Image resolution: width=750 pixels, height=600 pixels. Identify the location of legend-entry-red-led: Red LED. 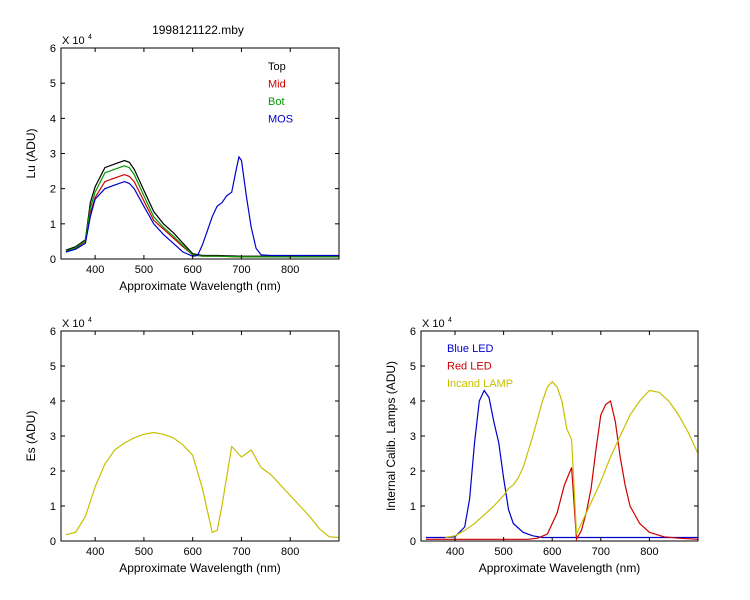
(469, 367).